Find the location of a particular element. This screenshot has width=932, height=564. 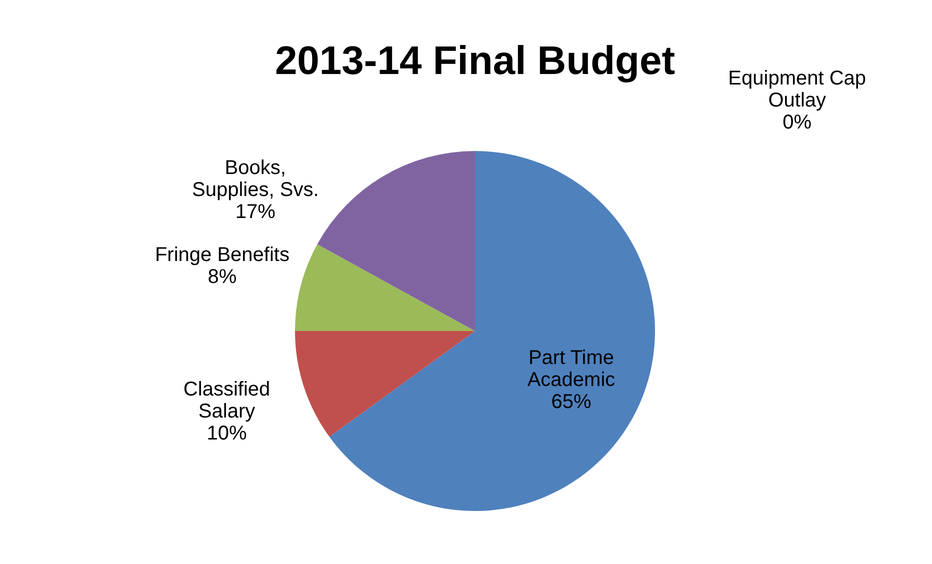

slice-label: Part Time Academic is located at coordinates (571, 369).